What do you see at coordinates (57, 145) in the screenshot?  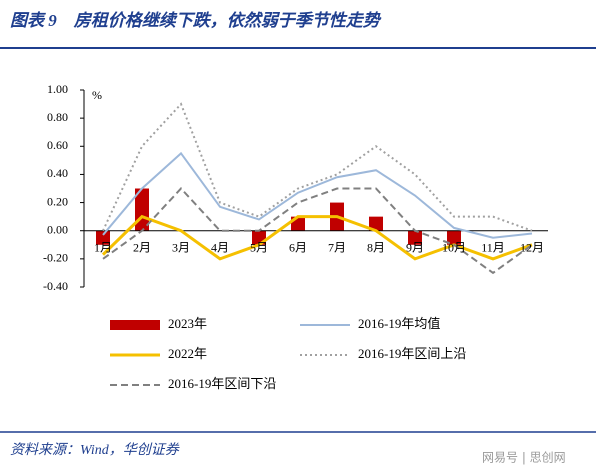 I see `y-tick-label: 0.60` at bounding box center [57, 145].